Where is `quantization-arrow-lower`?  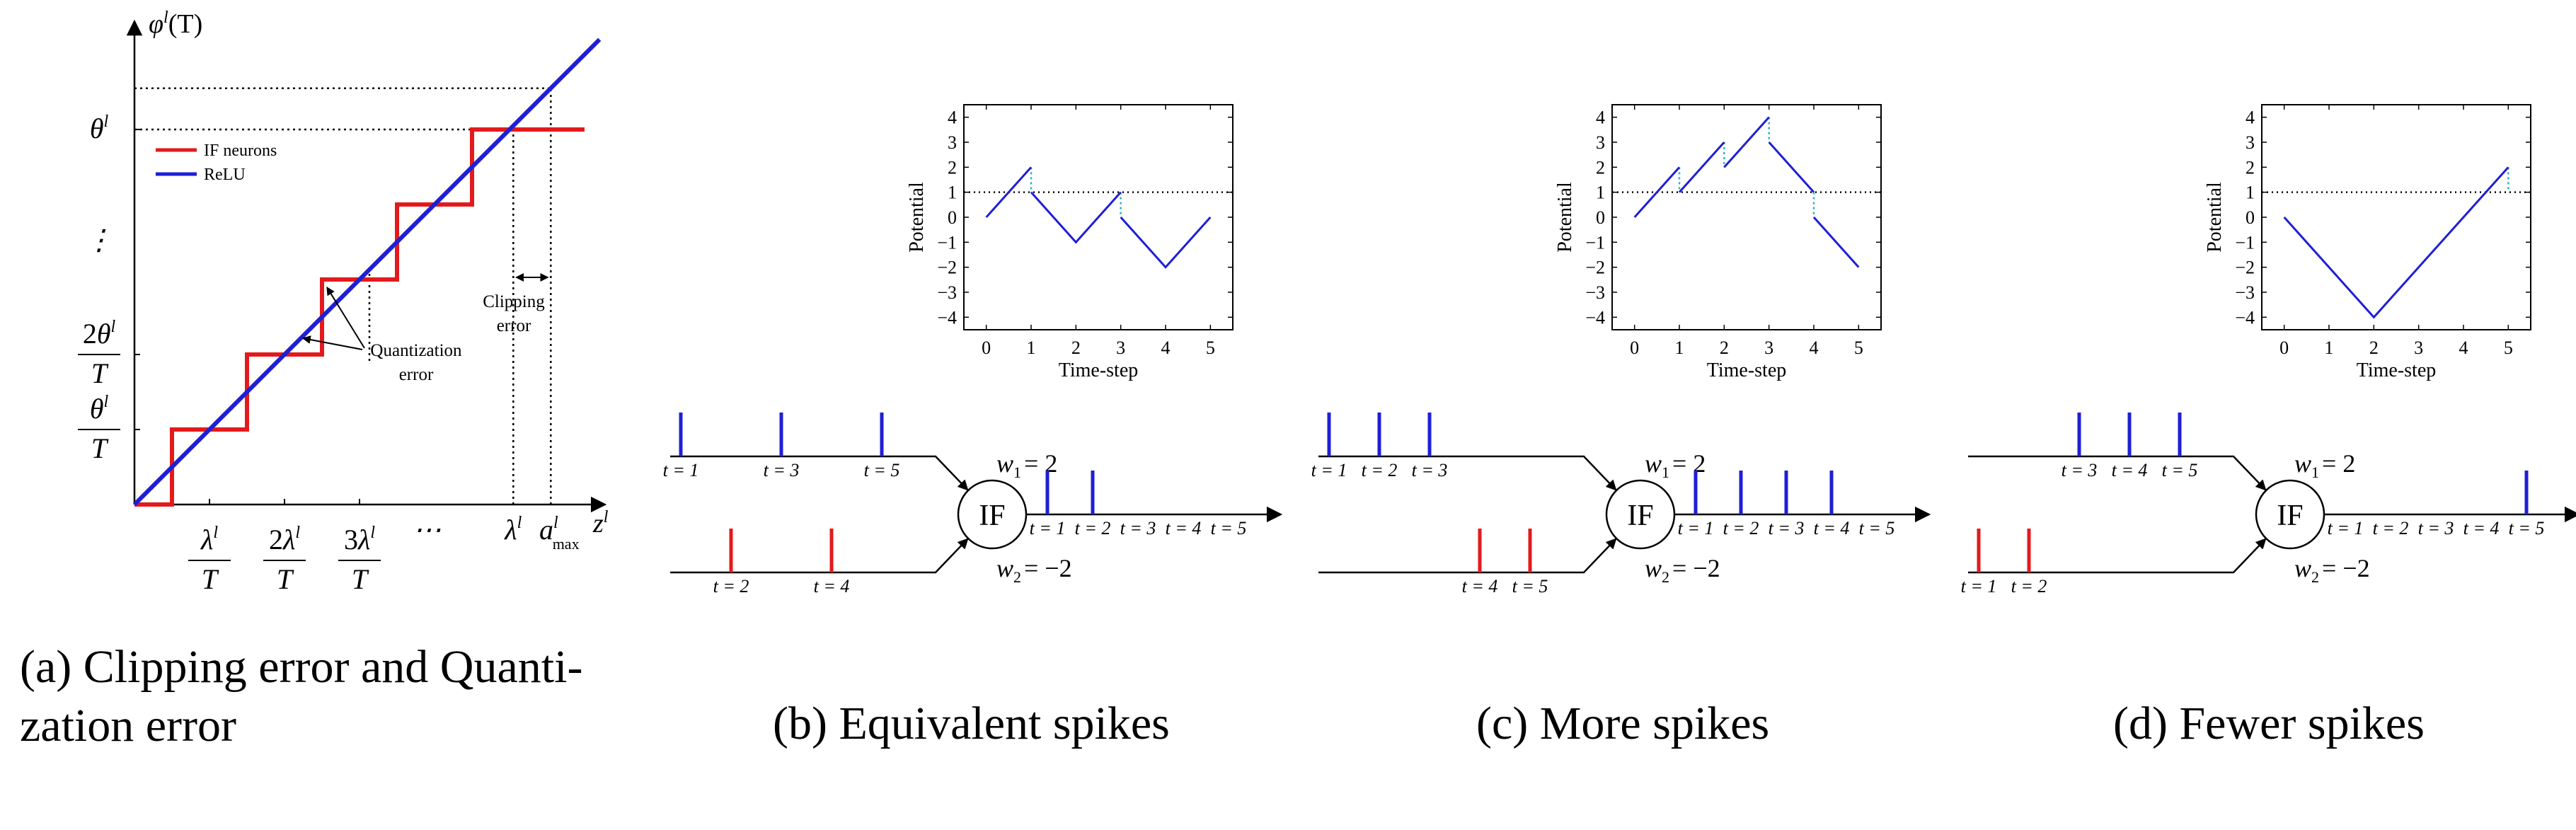
quantization-arrow-lower is located at coordinates (332, 342).